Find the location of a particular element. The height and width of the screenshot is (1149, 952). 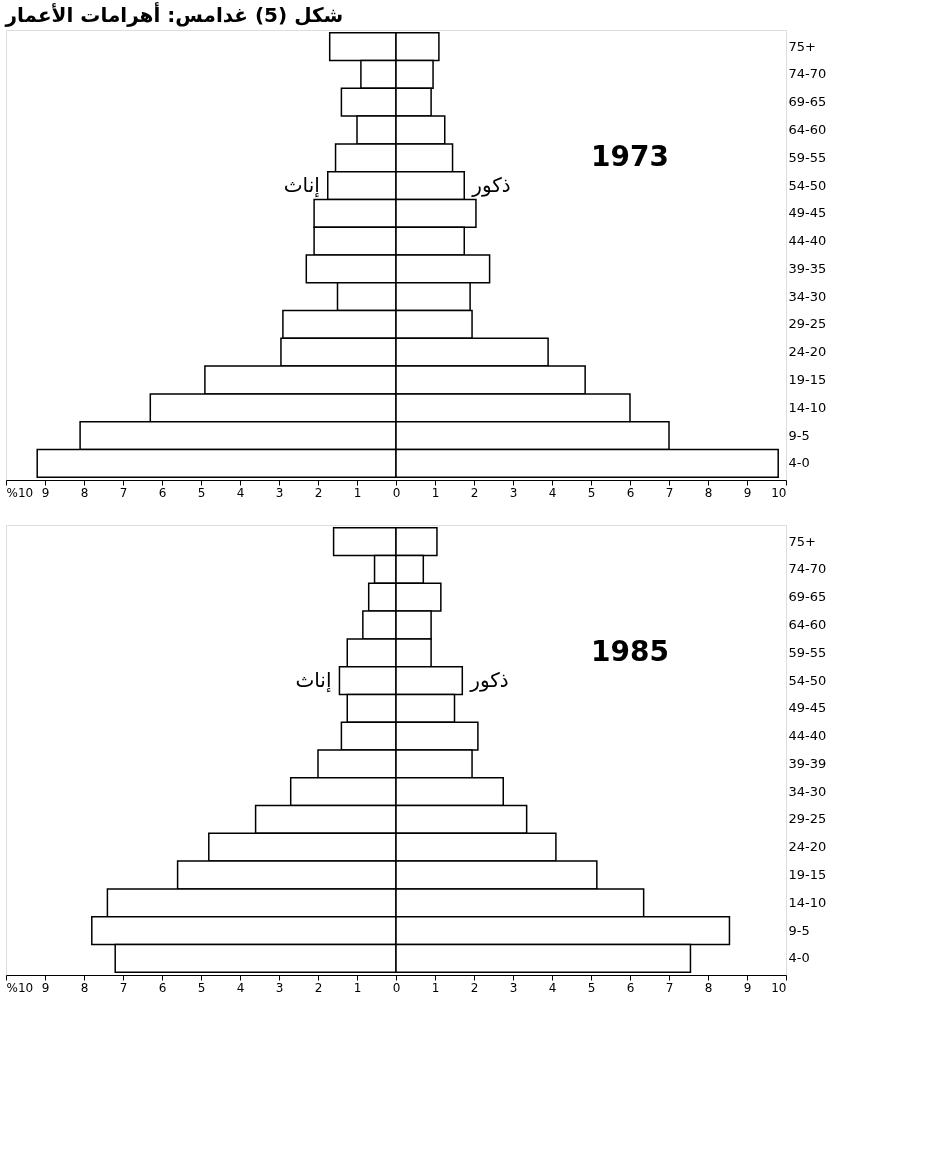

y-tick-label: 39-35 is located at coordinates (807, 268).